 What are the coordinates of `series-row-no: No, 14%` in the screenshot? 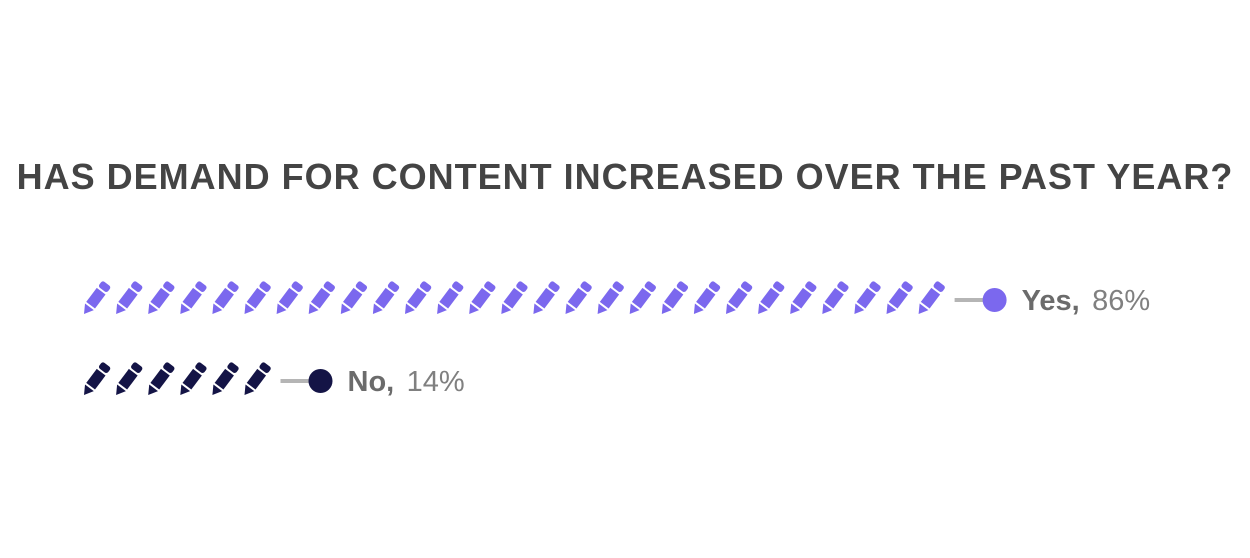 It's located at (272, 380).